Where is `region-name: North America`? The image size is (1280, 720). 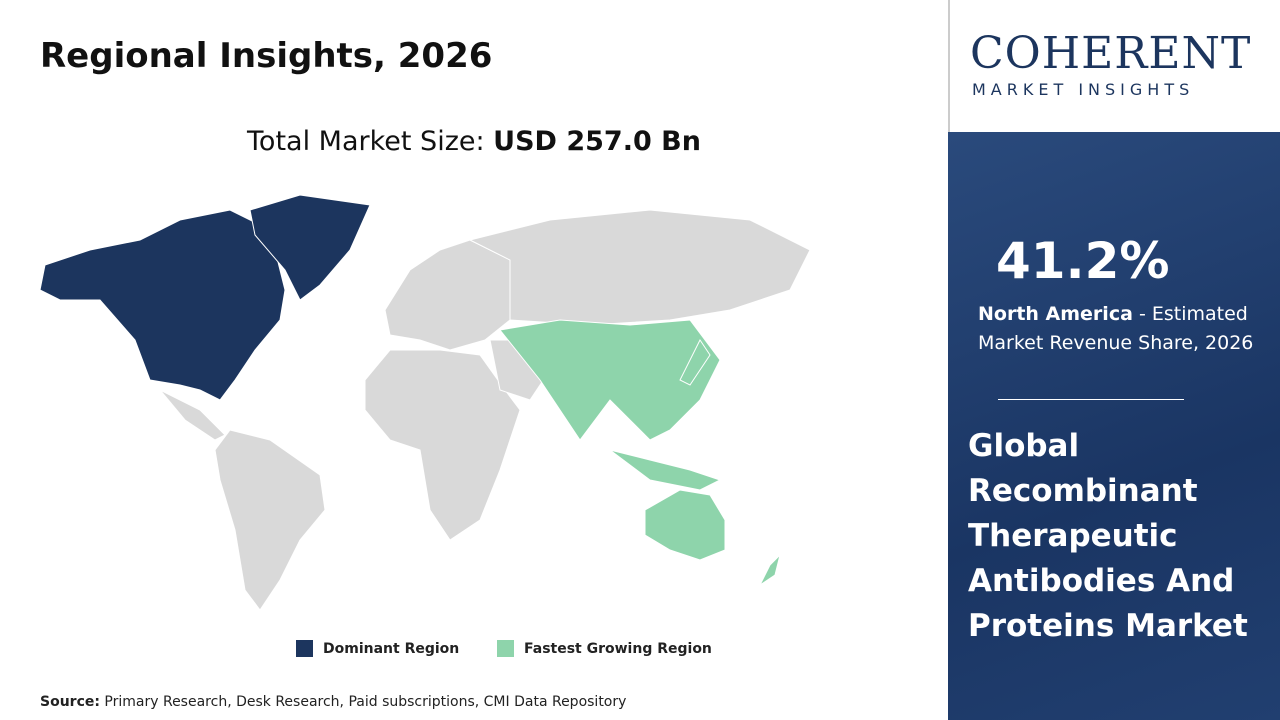
region-name: North America is located at coordinates (1055, 314).